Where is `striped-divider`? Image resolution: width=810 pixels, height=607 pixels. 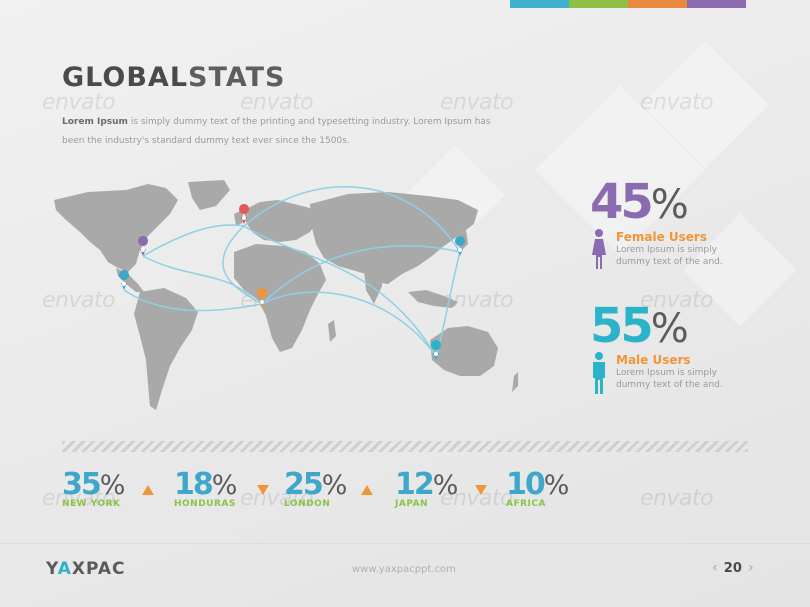
striped-divider is located at coordinates (405, 446).